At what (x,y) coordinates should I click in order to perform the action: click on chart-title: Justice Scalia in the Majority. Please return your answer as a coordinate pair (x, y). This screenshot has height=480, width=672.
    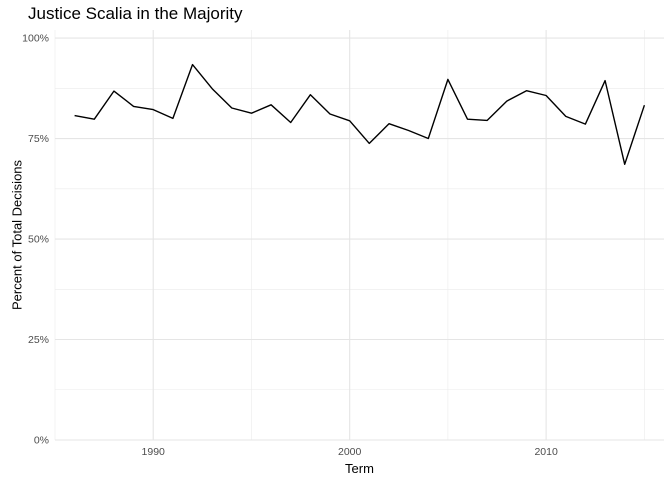
    Looking at the image, I should click on (135, 13).